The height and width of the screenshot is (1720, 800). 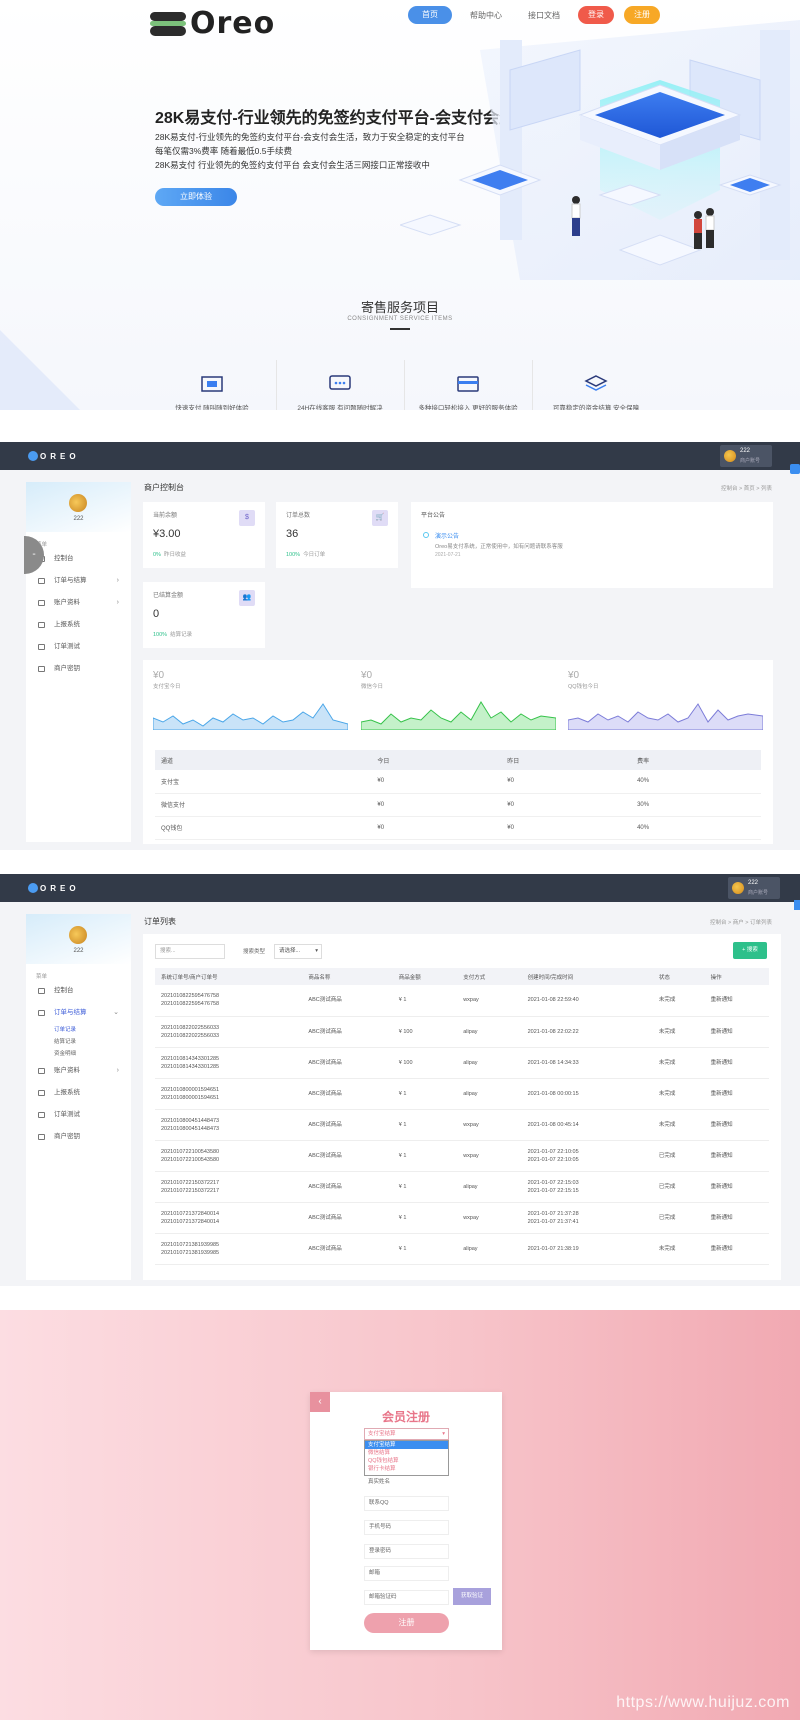 What do you see at coordinates (740, 923) in the screenshot?
I see `breadcrumb: 控制台 > 商户 > 订单列表` at bounding box center [740, 923].